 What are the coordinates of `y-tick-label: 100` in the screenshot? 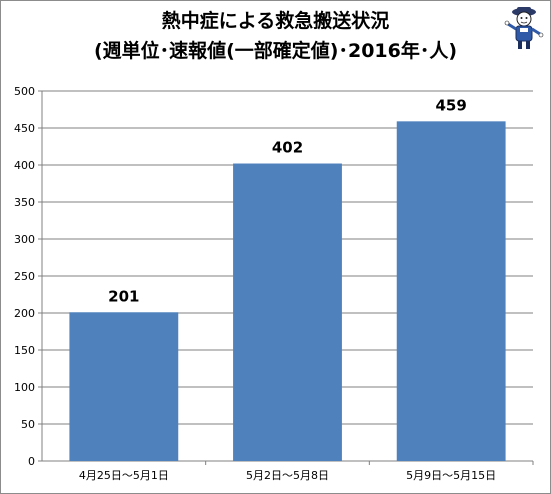 It's located at (24, 387).